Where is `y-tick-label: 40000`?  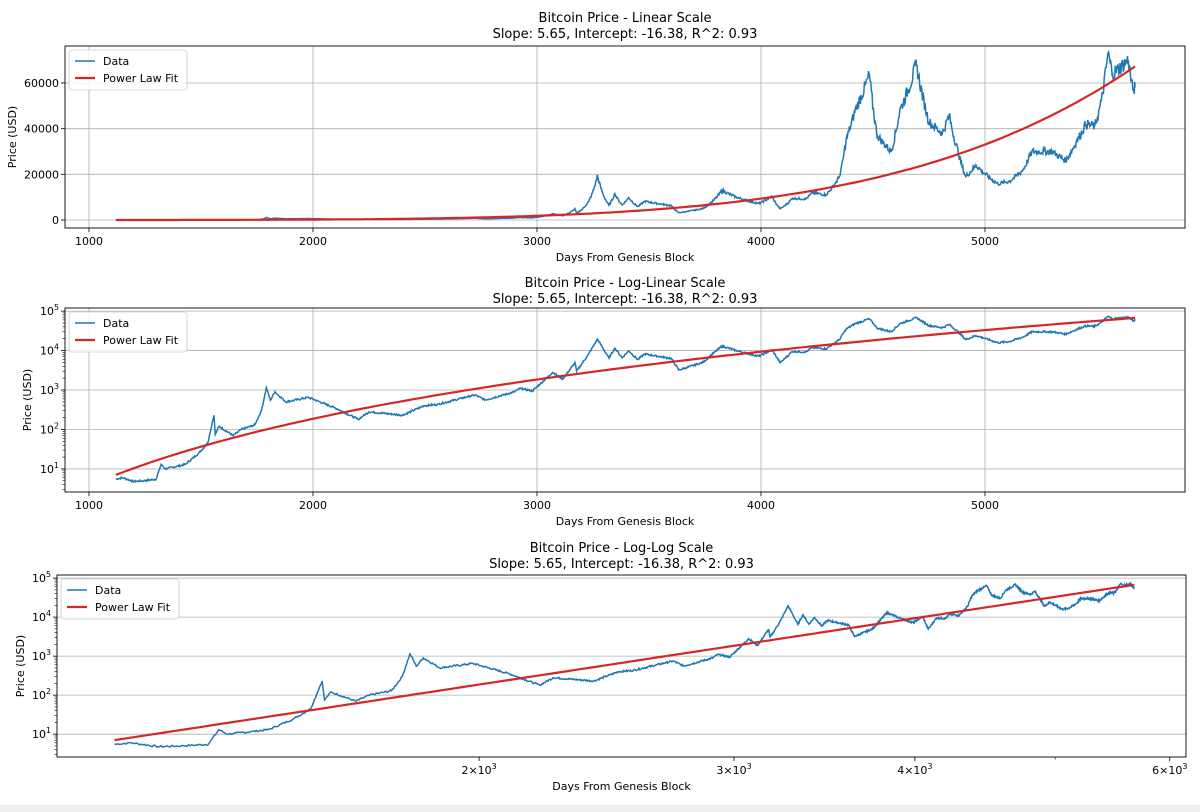
y-tick-label: 40000 is located at coordinates (41, 129).